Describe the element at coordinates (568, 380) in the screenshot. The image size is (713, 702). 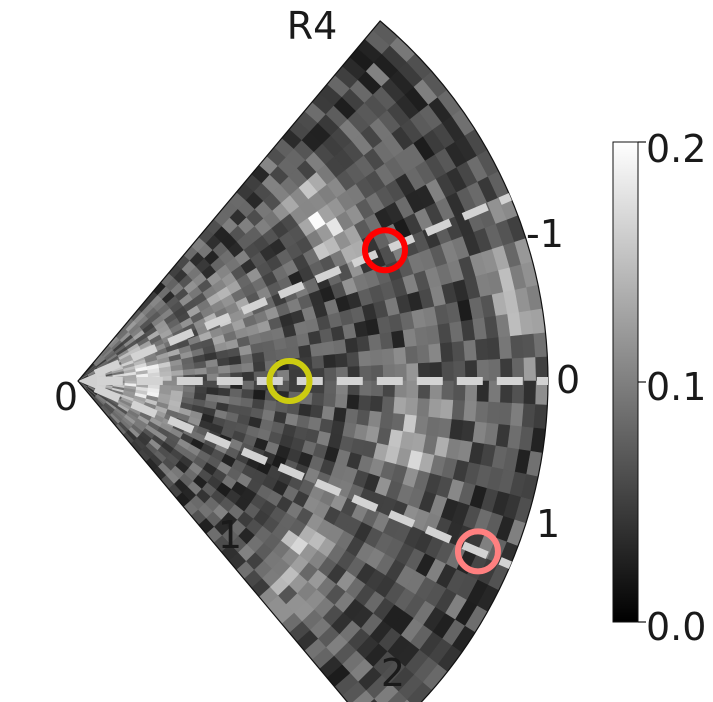
I see `angular-tick-0: 0` at that location.